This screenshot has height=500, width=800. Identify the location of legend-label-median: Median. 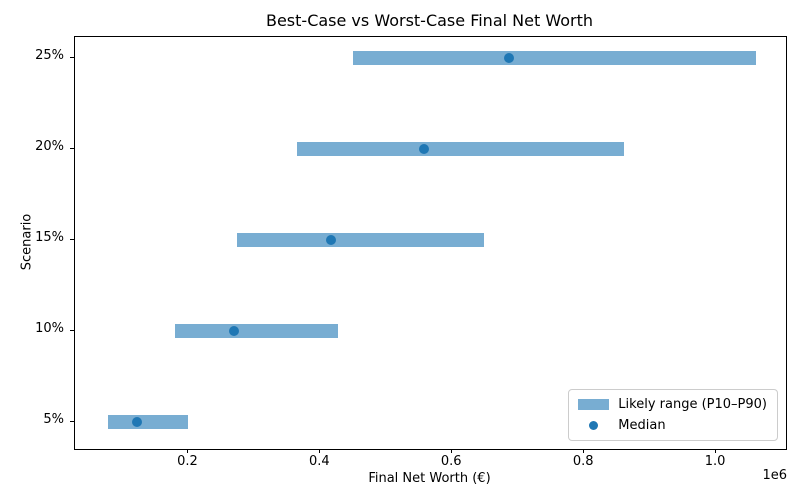
(642, 425).